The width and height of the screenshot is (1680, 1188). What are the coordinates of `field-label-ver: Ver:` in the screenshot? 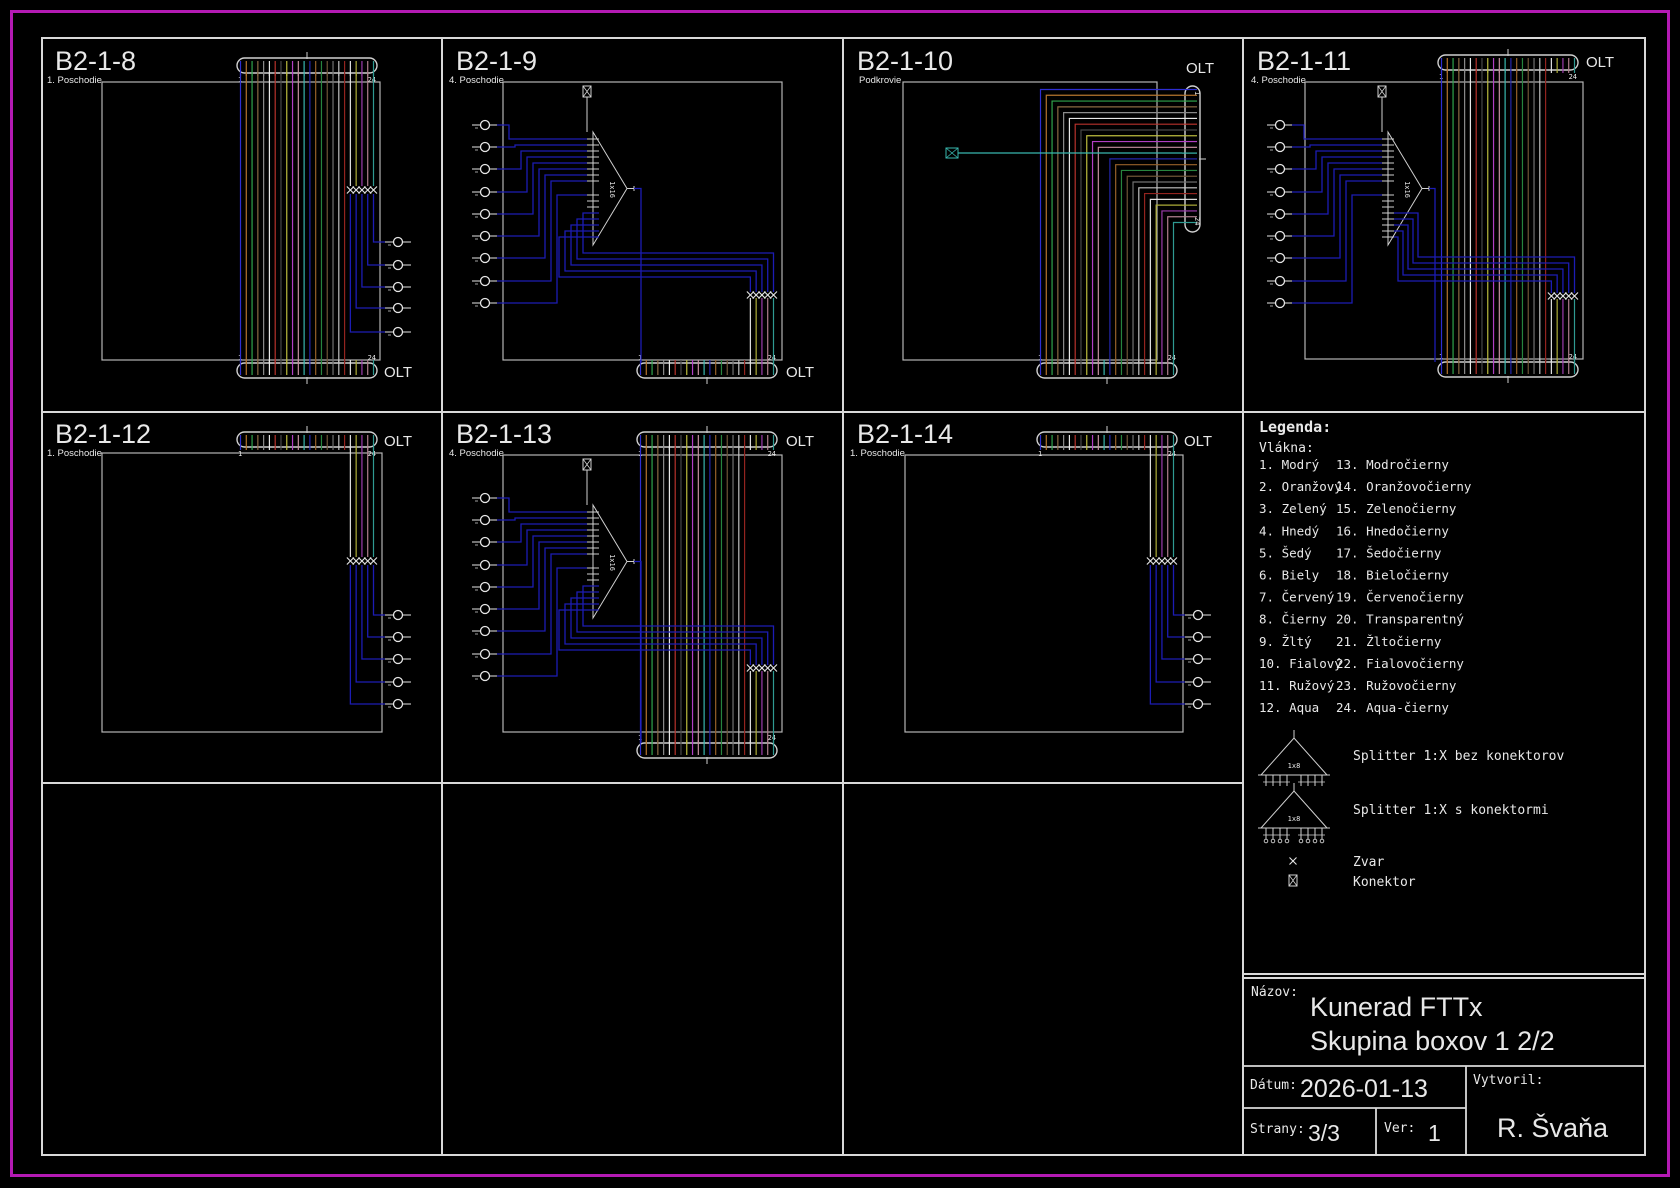 It's located at (1399, 1128).